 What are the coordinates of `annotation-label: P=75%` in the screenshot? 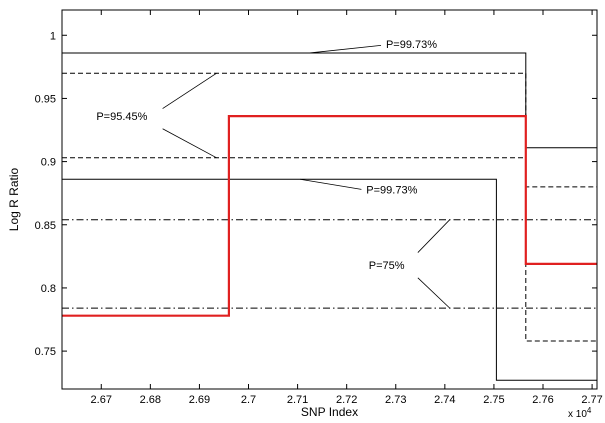 It's located at (387, 266).